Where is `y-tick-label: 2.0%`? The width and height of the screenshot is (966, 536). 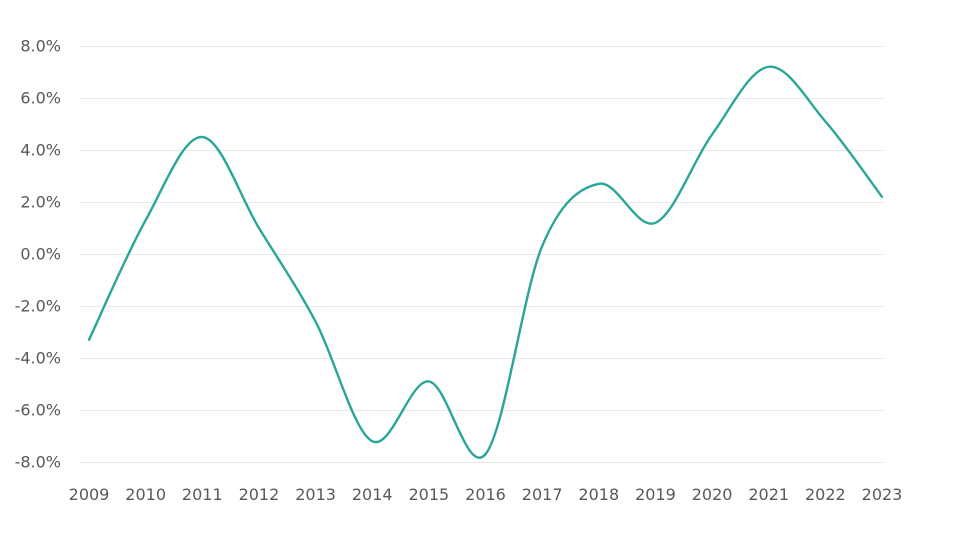
y-tick-label: 2.0% is located at coordinates (40, 202).